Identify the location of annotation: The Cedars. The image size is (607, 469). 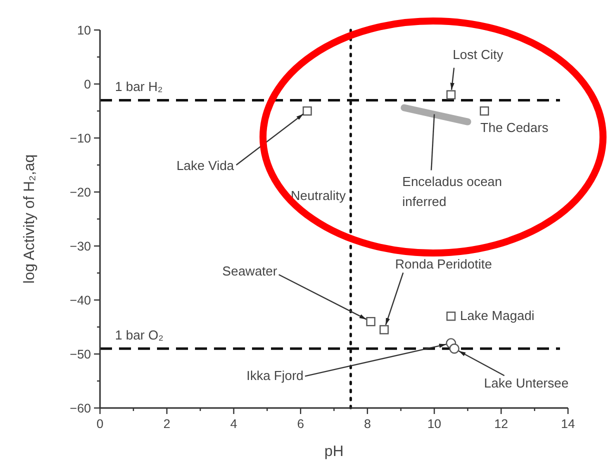
(514, 127).